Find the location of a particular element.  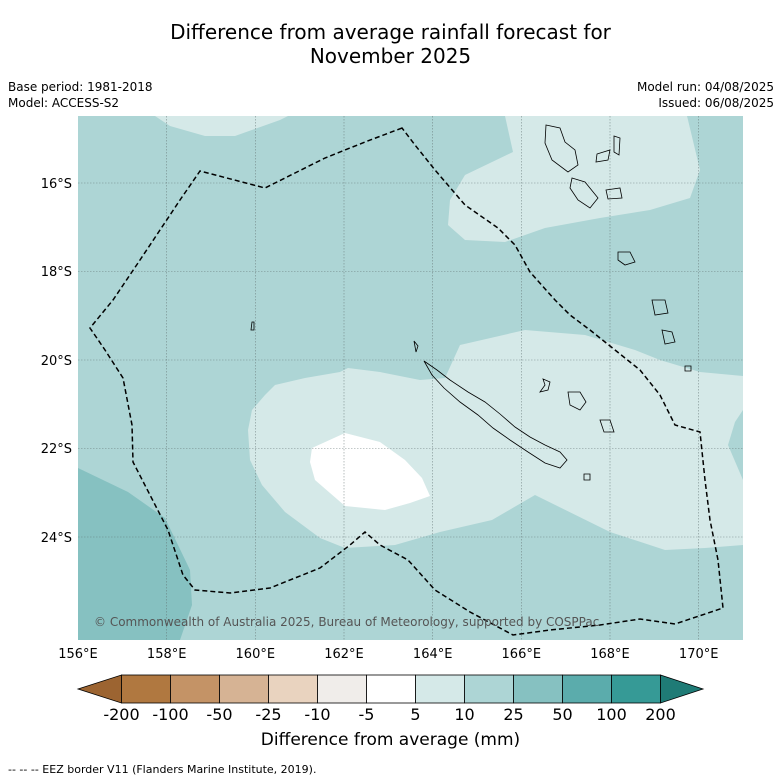

lon-label: 170°E is located at coordinates (699, 654).